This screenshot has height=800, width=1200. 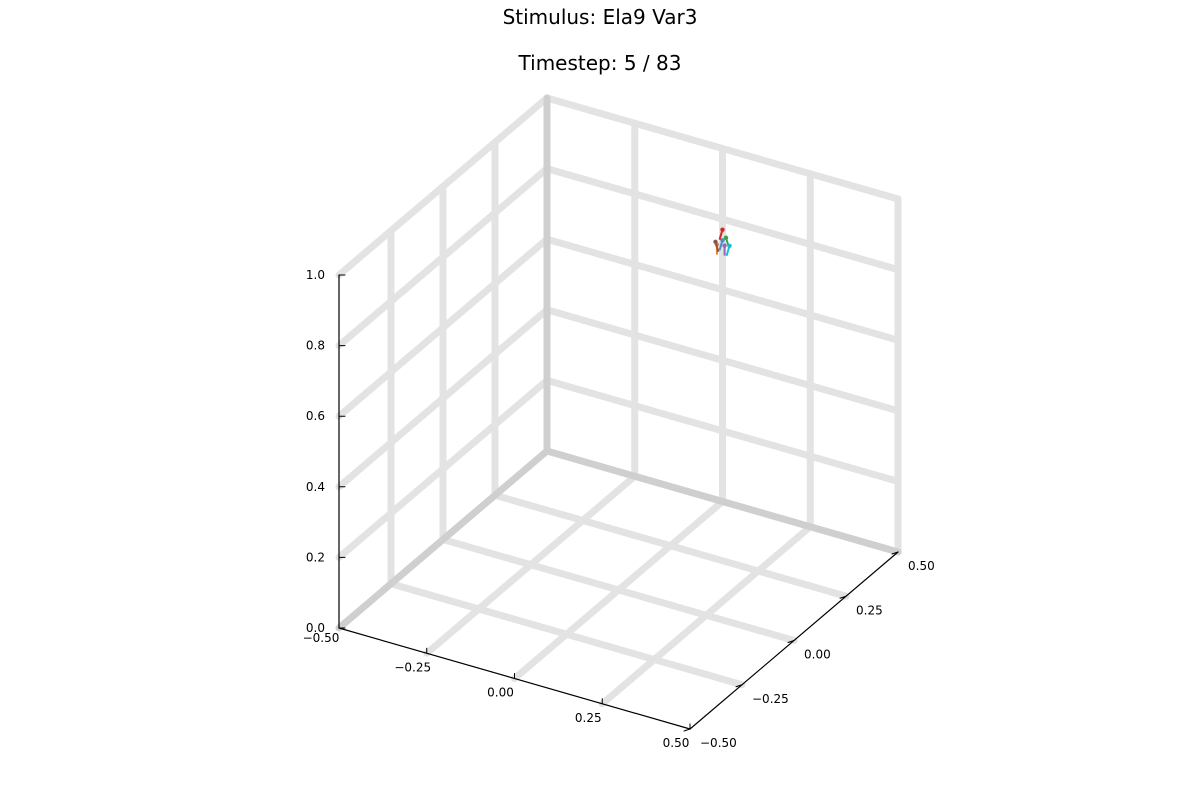 I want to click on x-tick-label: 0.00, so click(x=500, y=693).